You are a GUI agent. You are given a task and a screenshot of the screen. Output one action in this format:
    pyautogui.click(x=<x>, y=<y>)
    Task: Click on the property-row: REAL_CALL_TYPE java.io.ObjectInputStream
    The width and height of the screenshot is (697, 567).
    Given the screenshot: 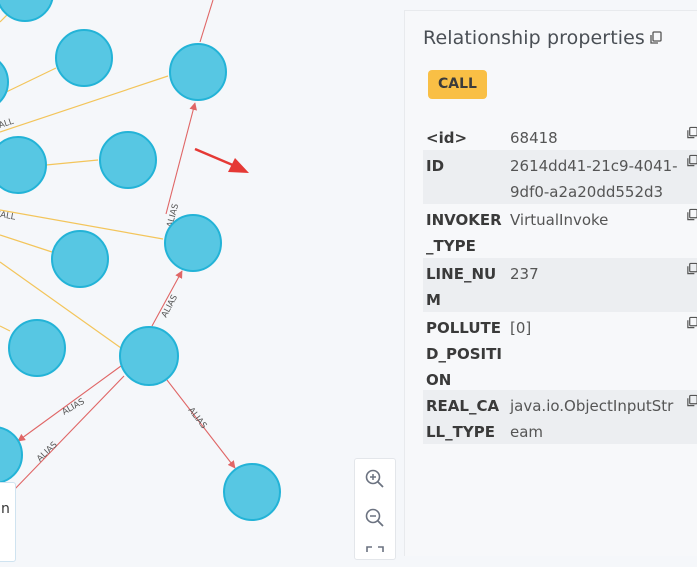 What is the action you would take?
    pyautogui.click(x=560, y=417)
    